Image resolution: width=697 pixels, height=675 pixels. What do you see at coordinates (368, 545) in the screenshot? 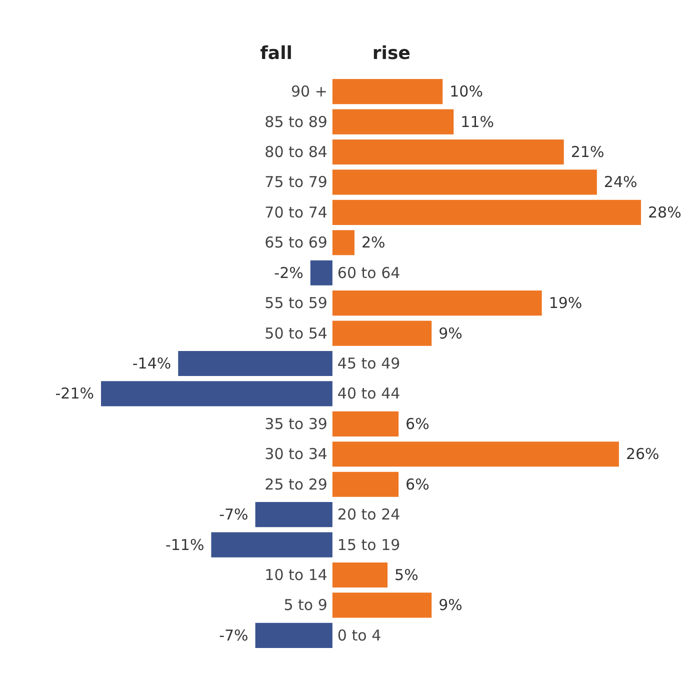
I see `y-tick-label: 15 to 19` at bounding box center [368, 545].